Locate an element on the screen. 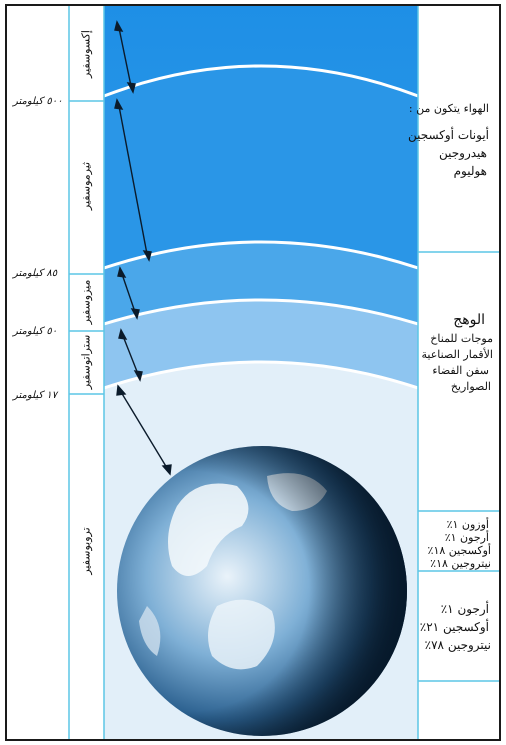 The height and width of the screenshot is (745, 506). troposphere-composition-line: أرجون ١٪ is located at coordinates (464, 609).